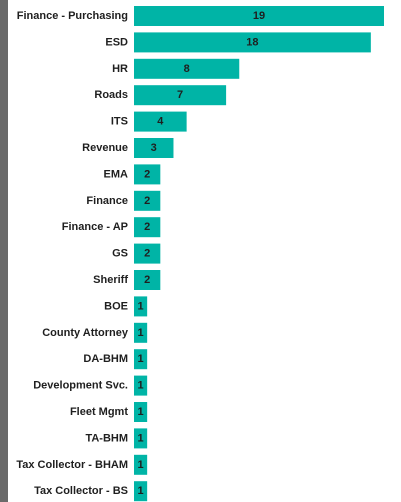  Describe the element at coordinates (110, 280) in the screenshot. I see `category-label: Sheriff` at that location.